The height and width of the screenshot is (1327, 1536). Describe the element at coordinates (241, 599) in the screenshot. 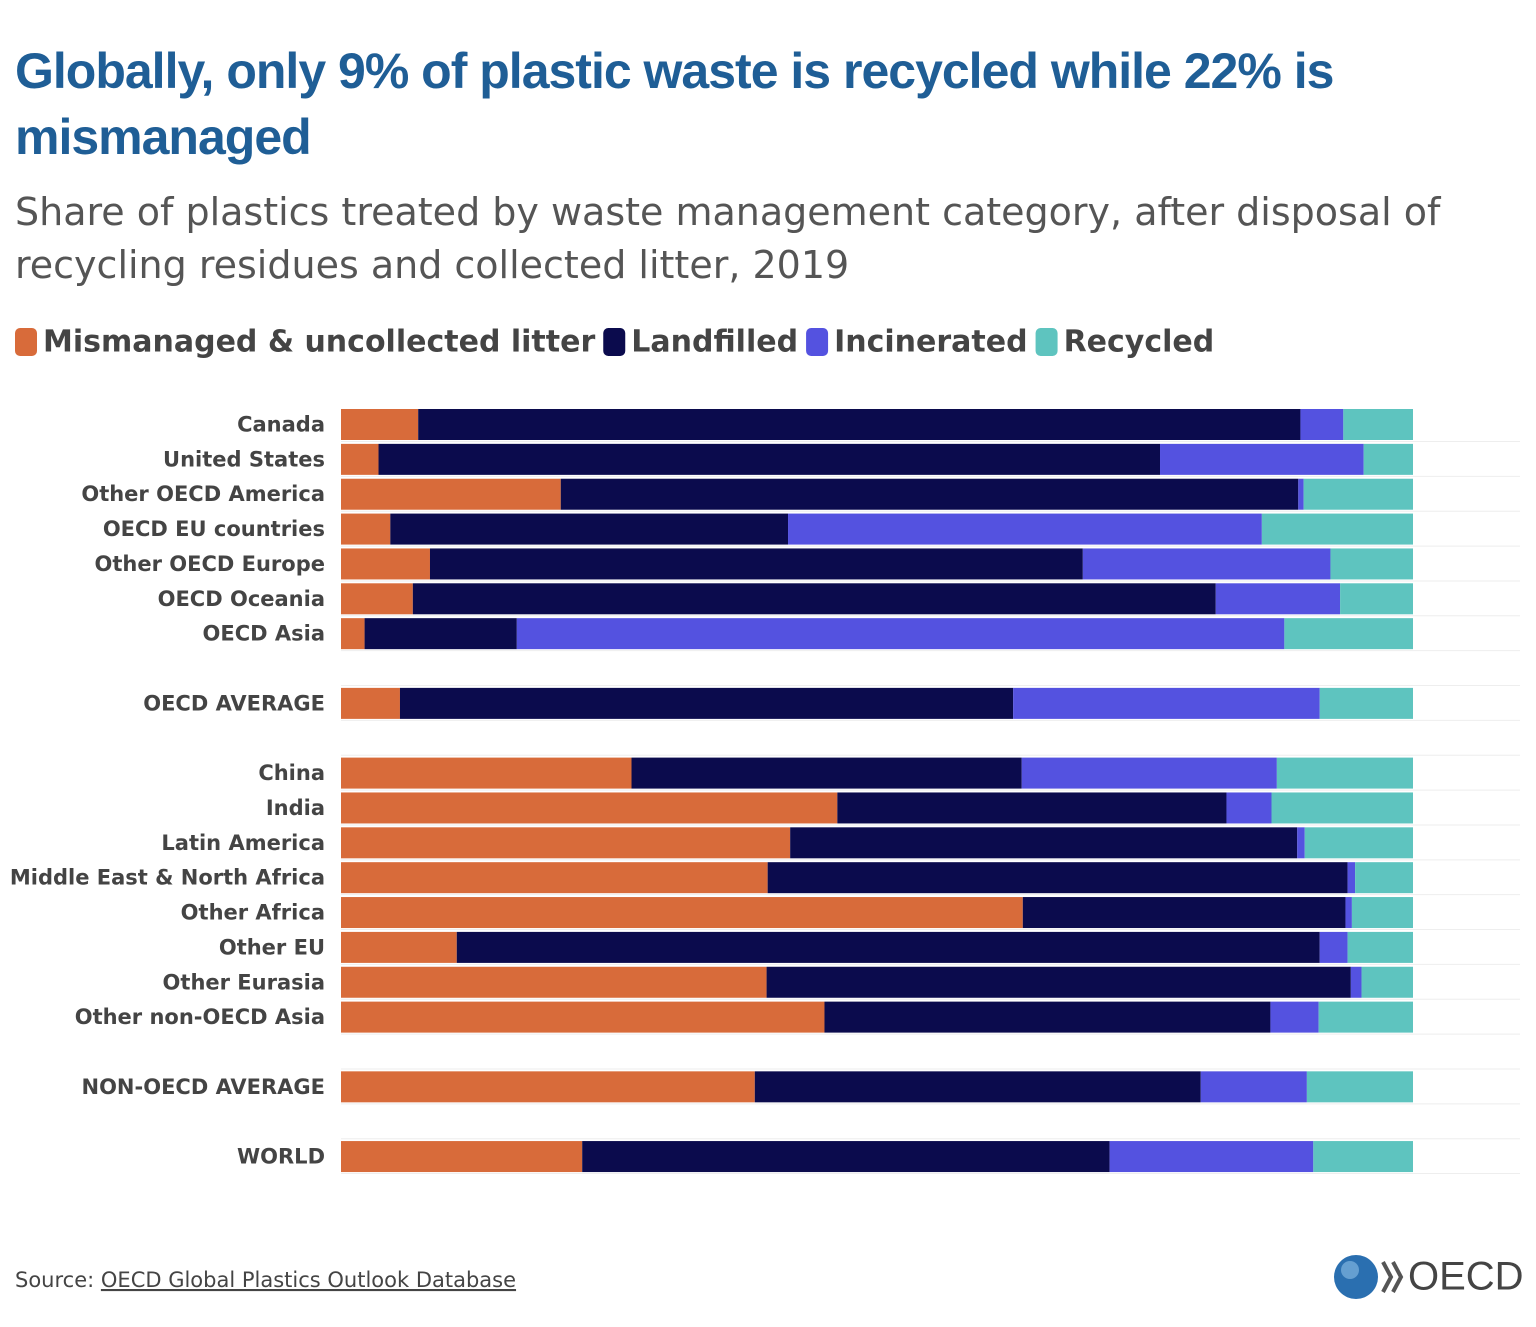

I see `y-tick-label: OECD Oceania` at that location.